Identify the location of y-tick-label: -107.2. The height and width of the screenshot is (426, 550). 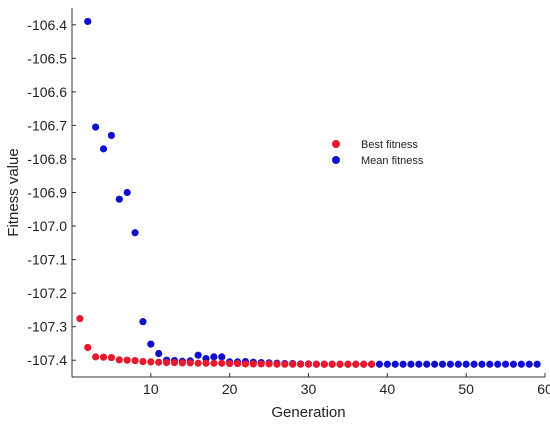
(47, 293).